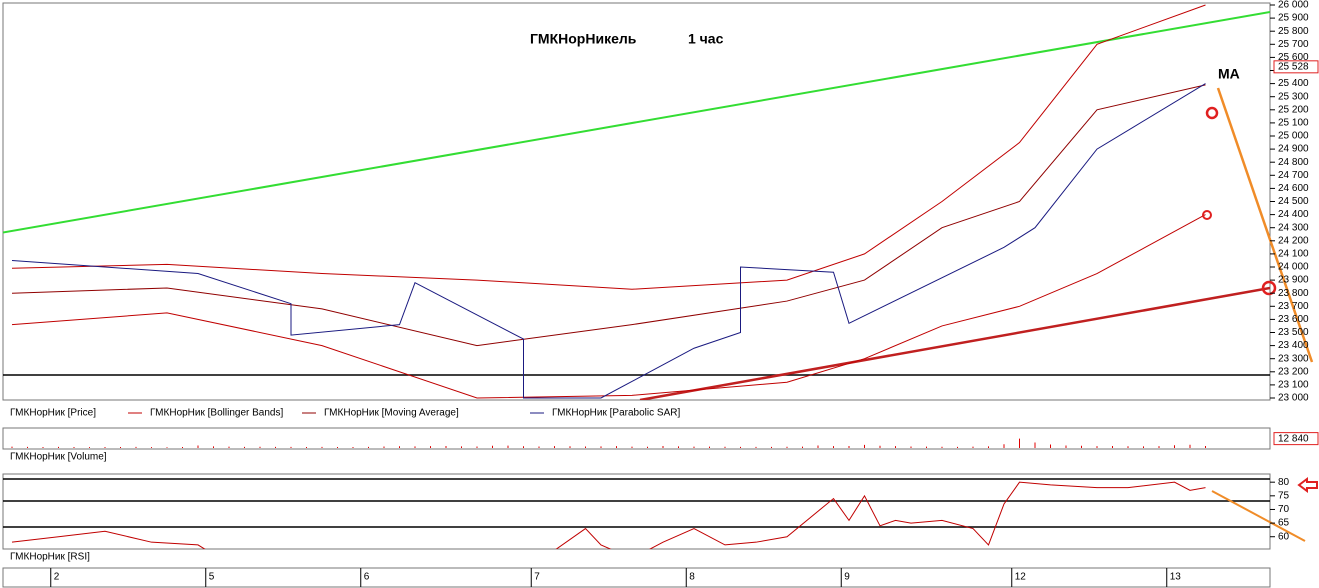 The image size is (1319, 588). Describe the element at coordinates (1293, 109) in the screenshot. I see `y-tick-label: 25 200` at that location.